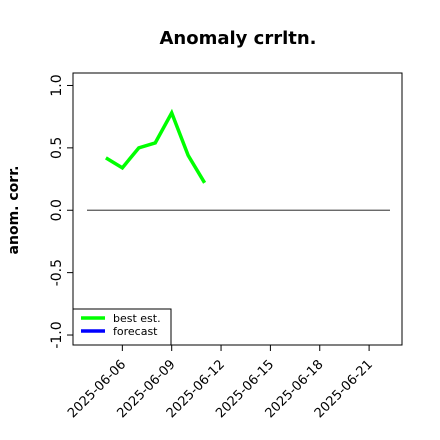 The image size is (440, 440). I want to click on series-line, so click(155, 146).